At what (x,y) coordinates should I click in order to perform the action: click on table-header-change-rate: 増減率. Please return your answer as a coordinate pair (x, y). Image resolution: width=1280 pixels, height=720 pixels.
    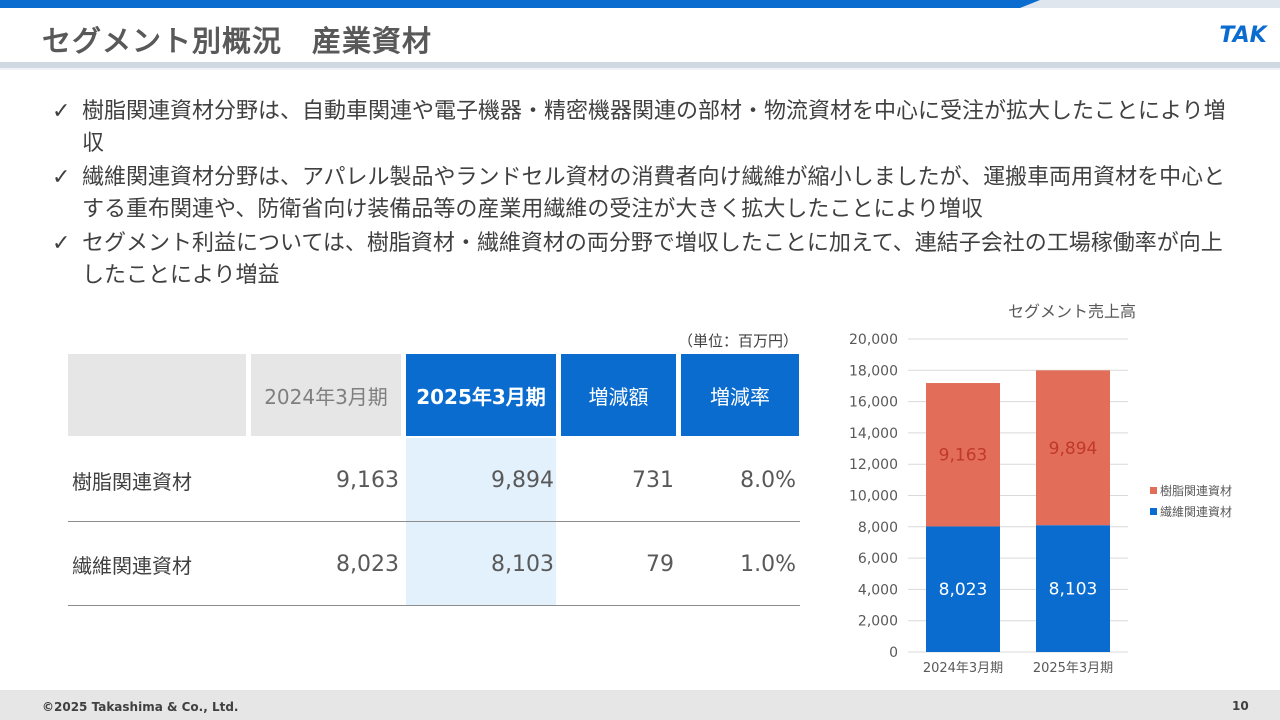
    Looking at the image, I should click on (740, 395).